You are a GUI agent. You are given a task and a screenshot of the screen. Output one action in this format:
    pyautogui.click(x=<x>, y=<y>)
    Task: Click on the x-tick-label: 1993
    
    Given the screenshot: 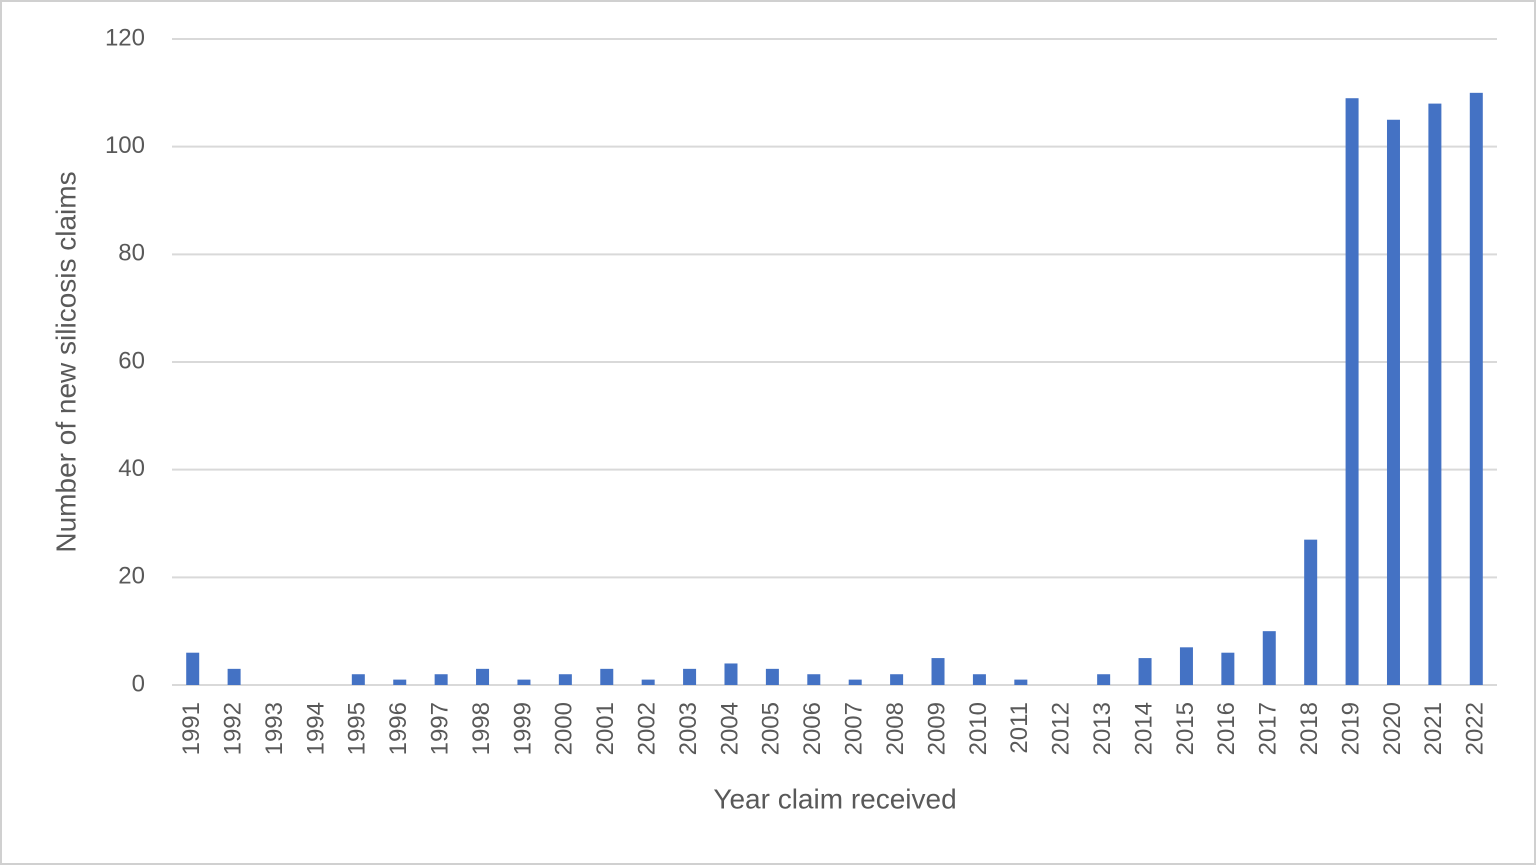 What is the action you would take?
    pyautogui.click(x=274, y=728)
    